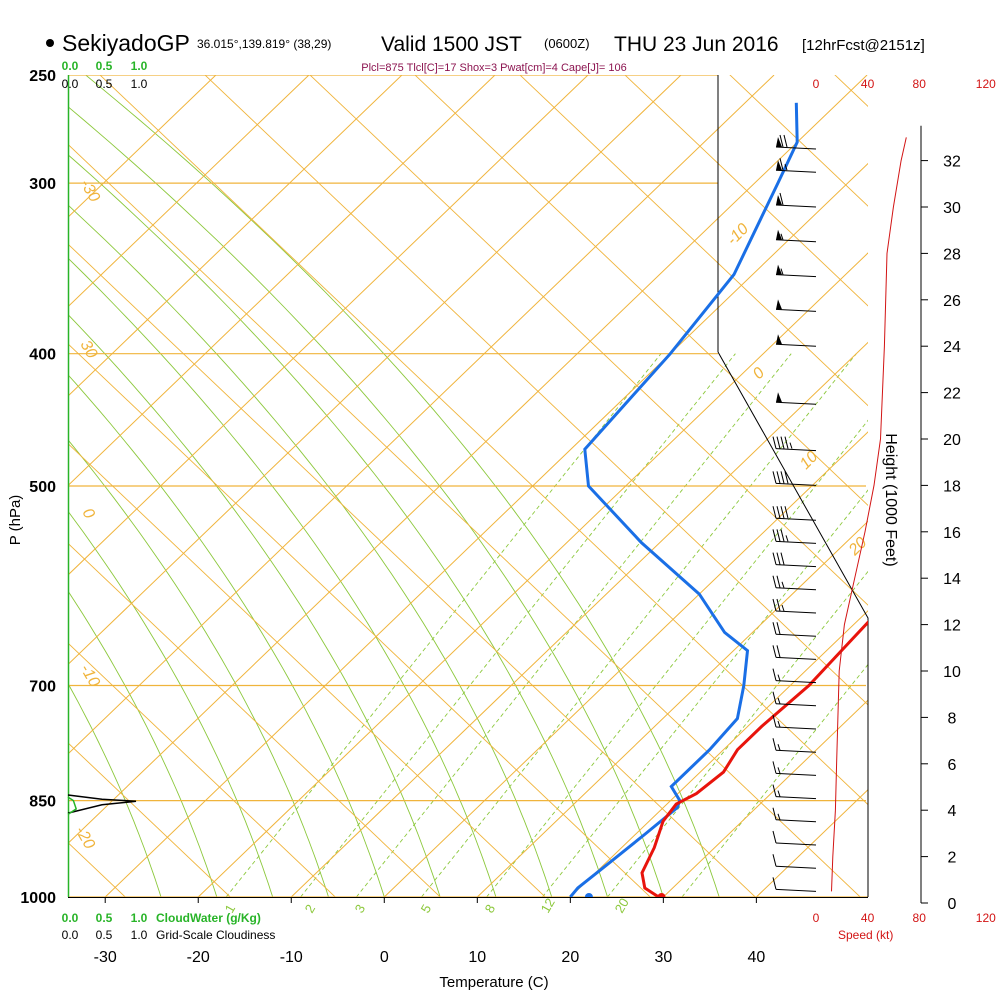 This screenshot has height=1000, width=1000. I want to click on mixing-ratio-line, so click(705, 693).